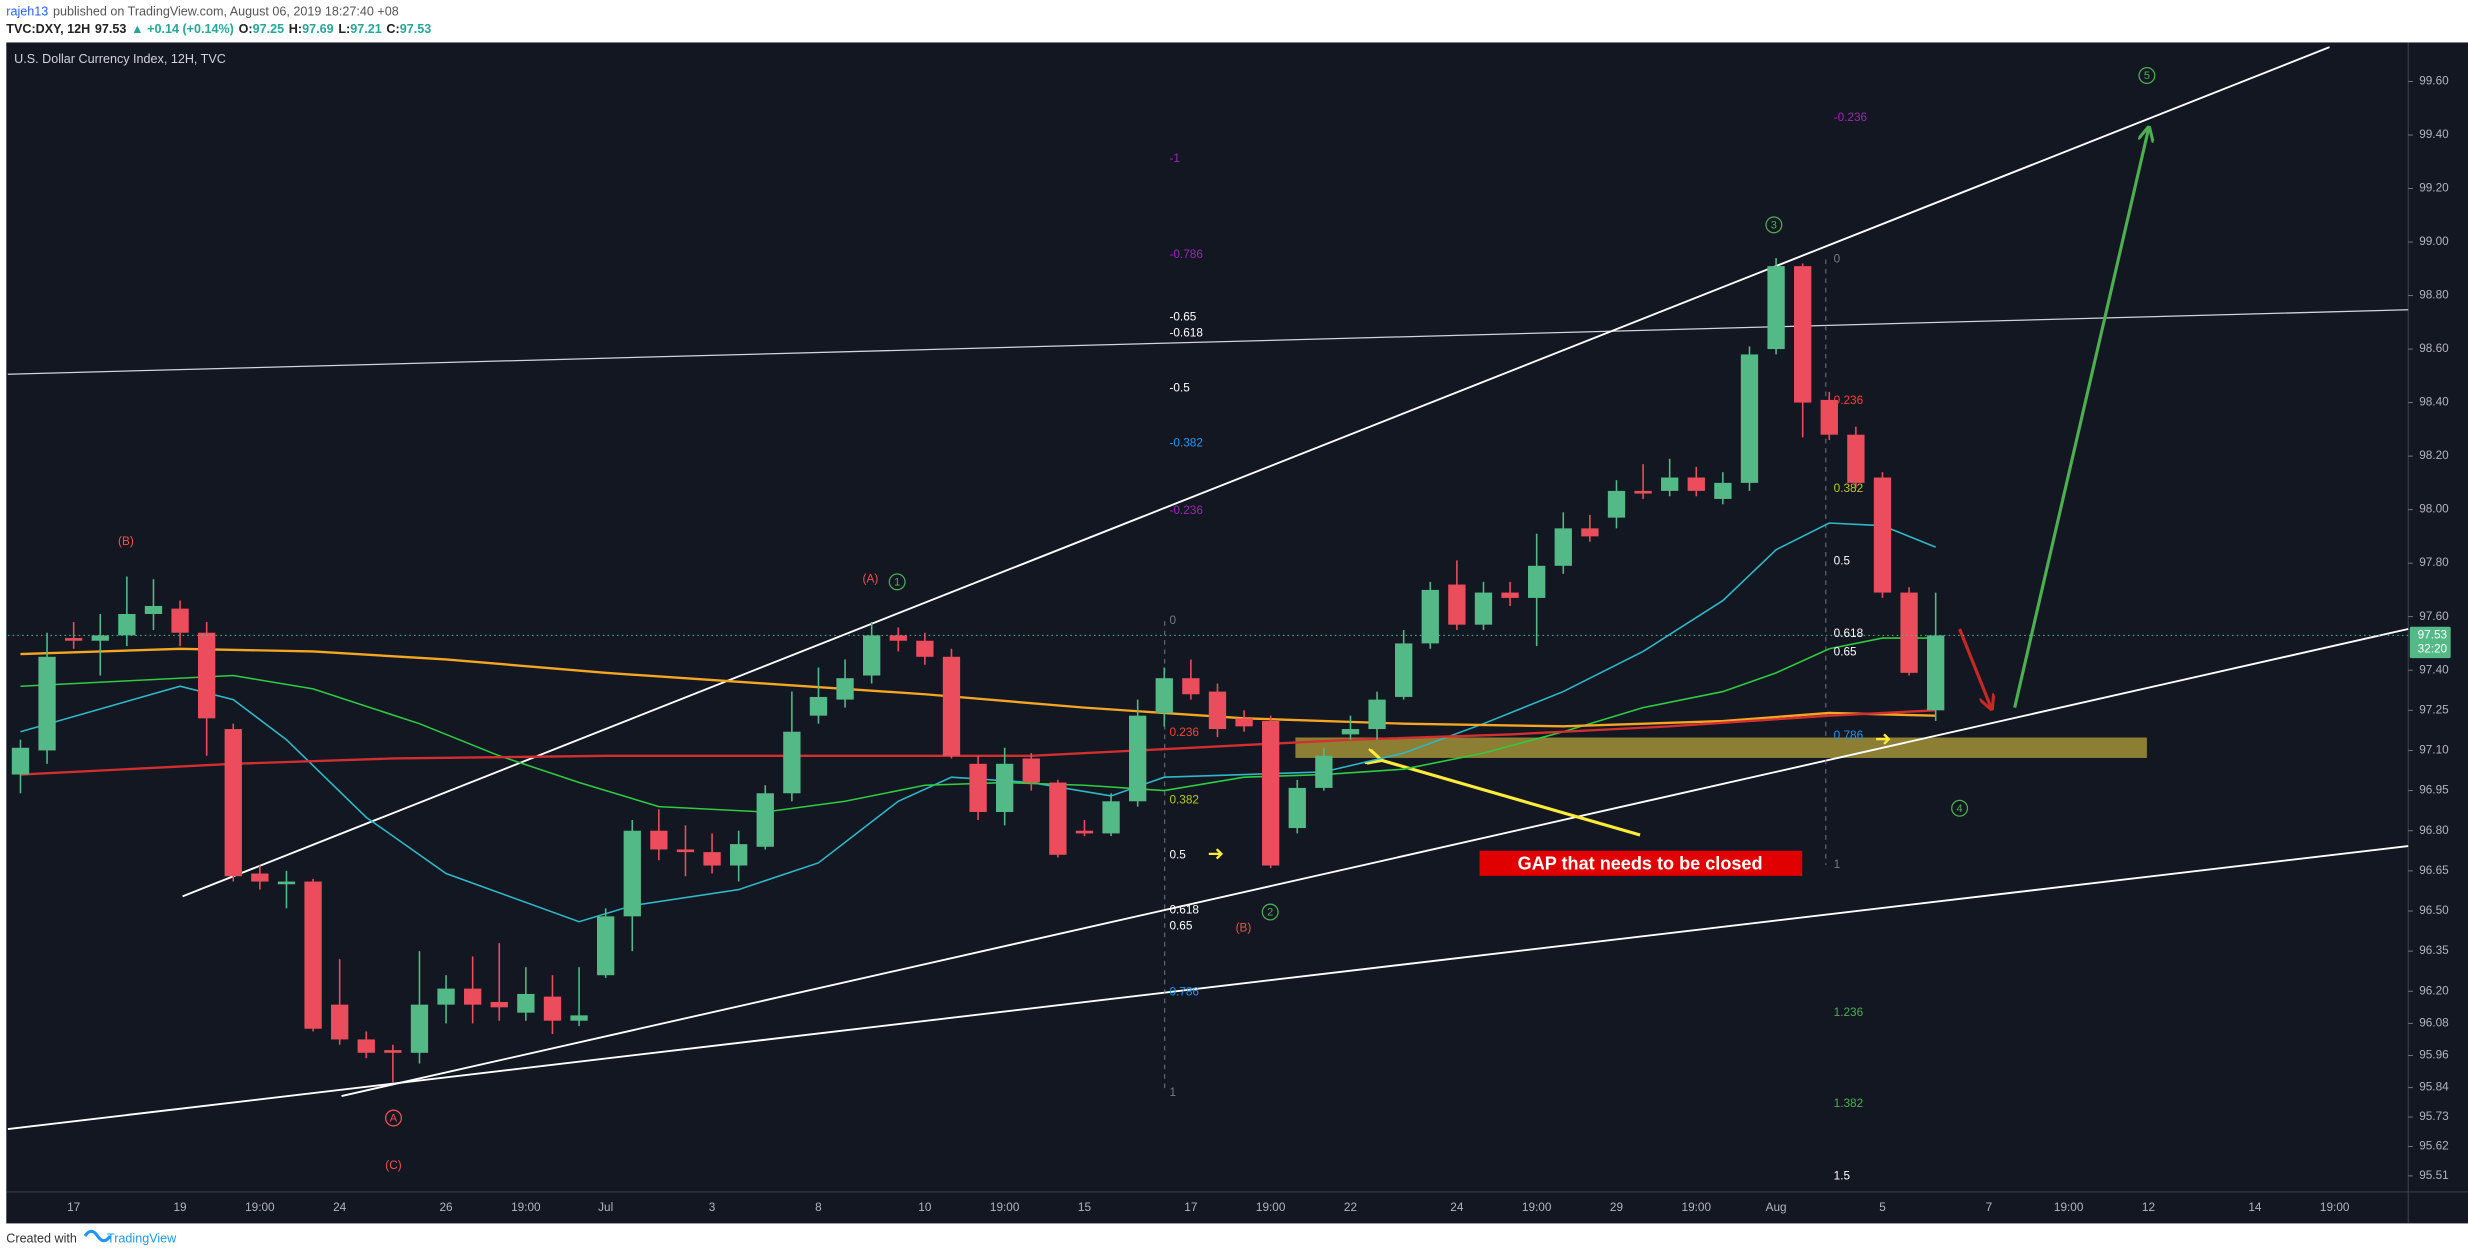  I want to click on h-label: H:, so click(295, 29).